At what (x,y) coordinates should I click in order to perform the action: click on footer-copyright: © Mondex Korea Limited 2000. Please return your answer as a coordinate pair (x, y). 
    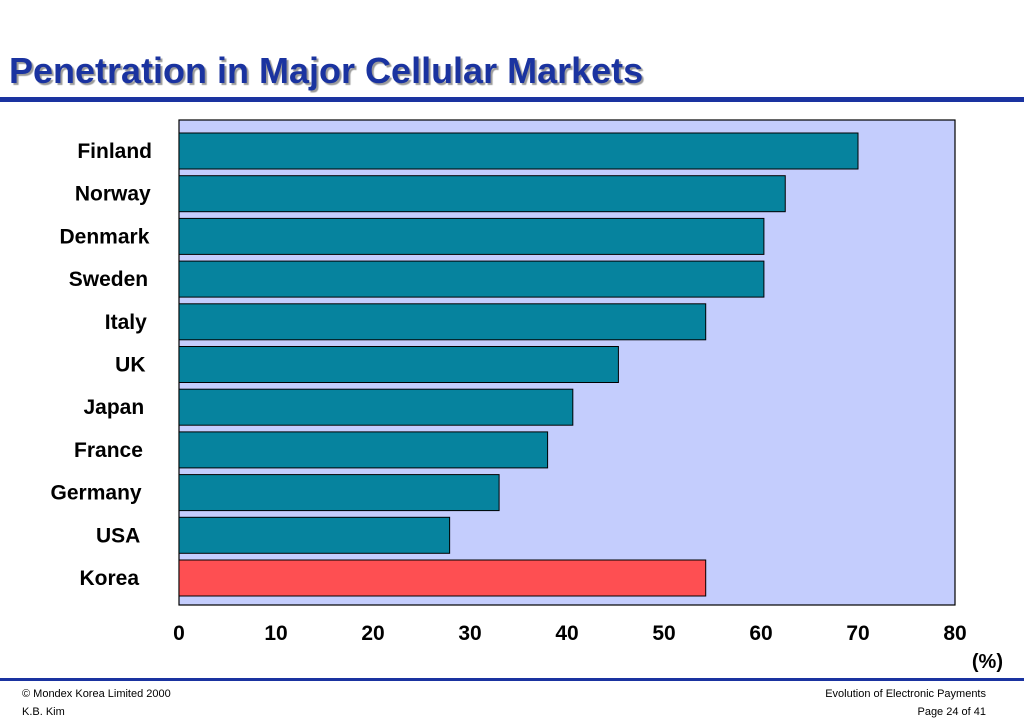
    Looking at the image, I should click on (96, 694).